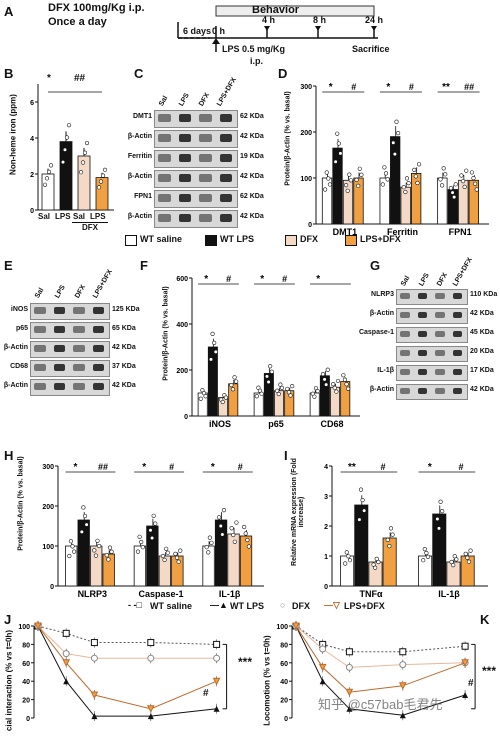 The width and height of the screenshot is (500, 736). Describe the element at coordinates (90, 227) in the screenshot. I see `panel-b-group: DFX` at that location.